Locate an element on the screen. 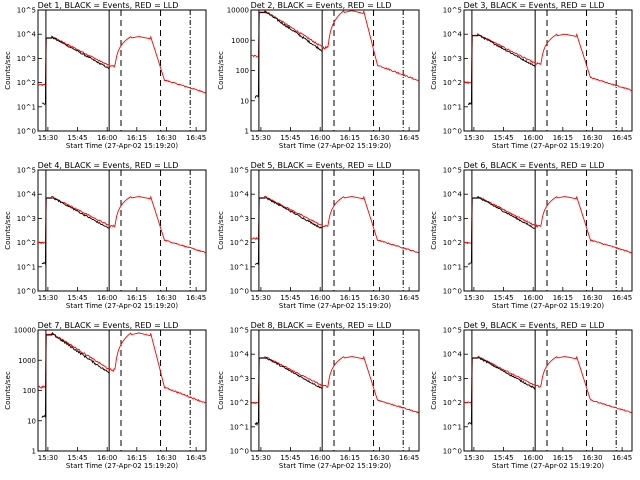  panel-title: Det 2, BLACK = Events, RED = LLD is located at coordinates (321, 5).